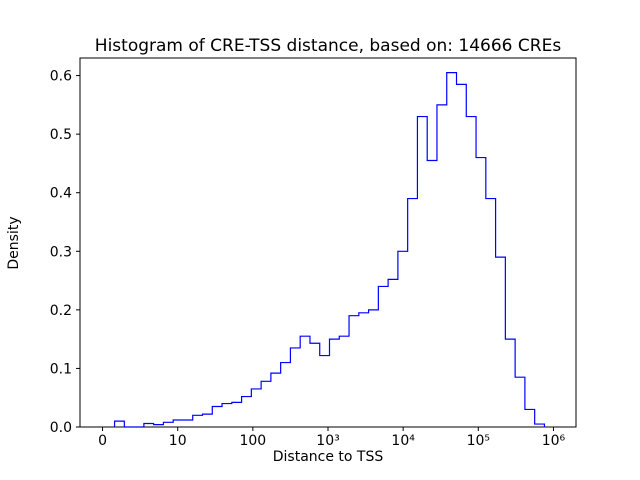 The height and width of the screenshot is (480, 640). Describe the element at coordinates (61, 135) in the screenshot. I see `y-tick-label: 0.5` at that location.